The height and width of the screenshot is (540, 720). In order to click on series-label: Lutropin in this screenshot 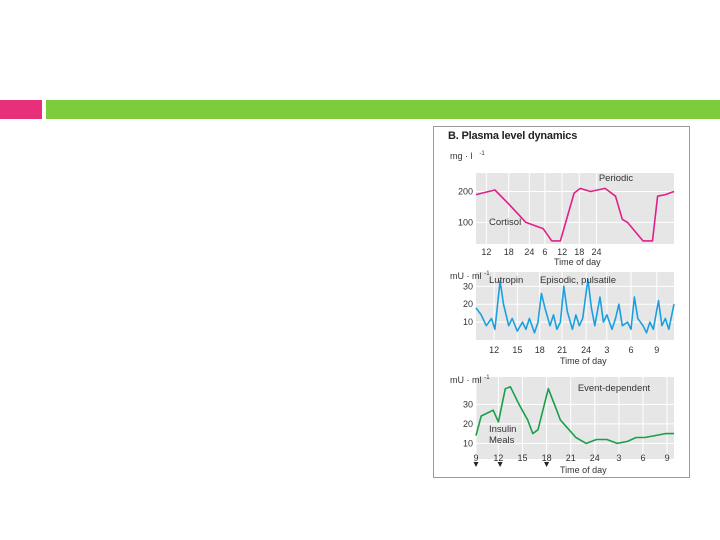, I will do `click(506, 280)`.